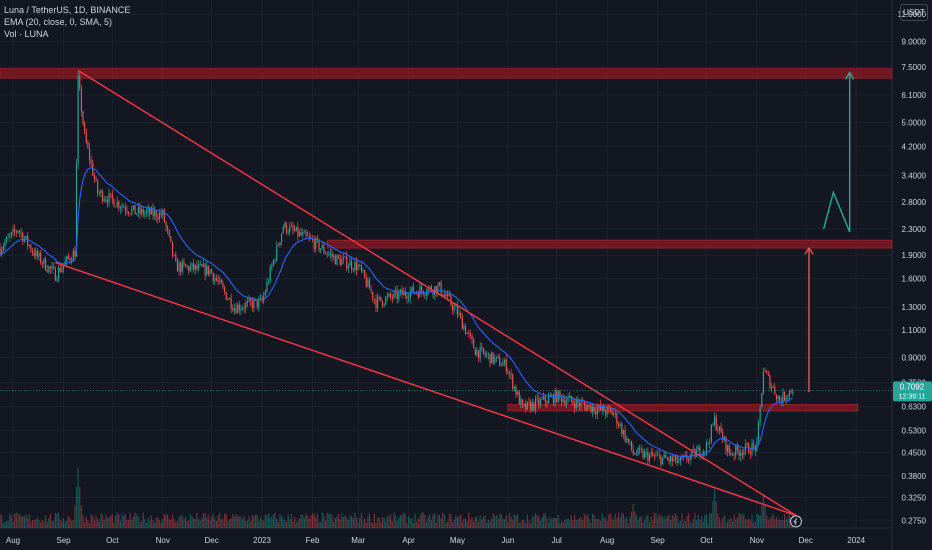  I want to click on symbol-title: Luna / TetherUS, 1D, BINANCE, so click(67, 10).